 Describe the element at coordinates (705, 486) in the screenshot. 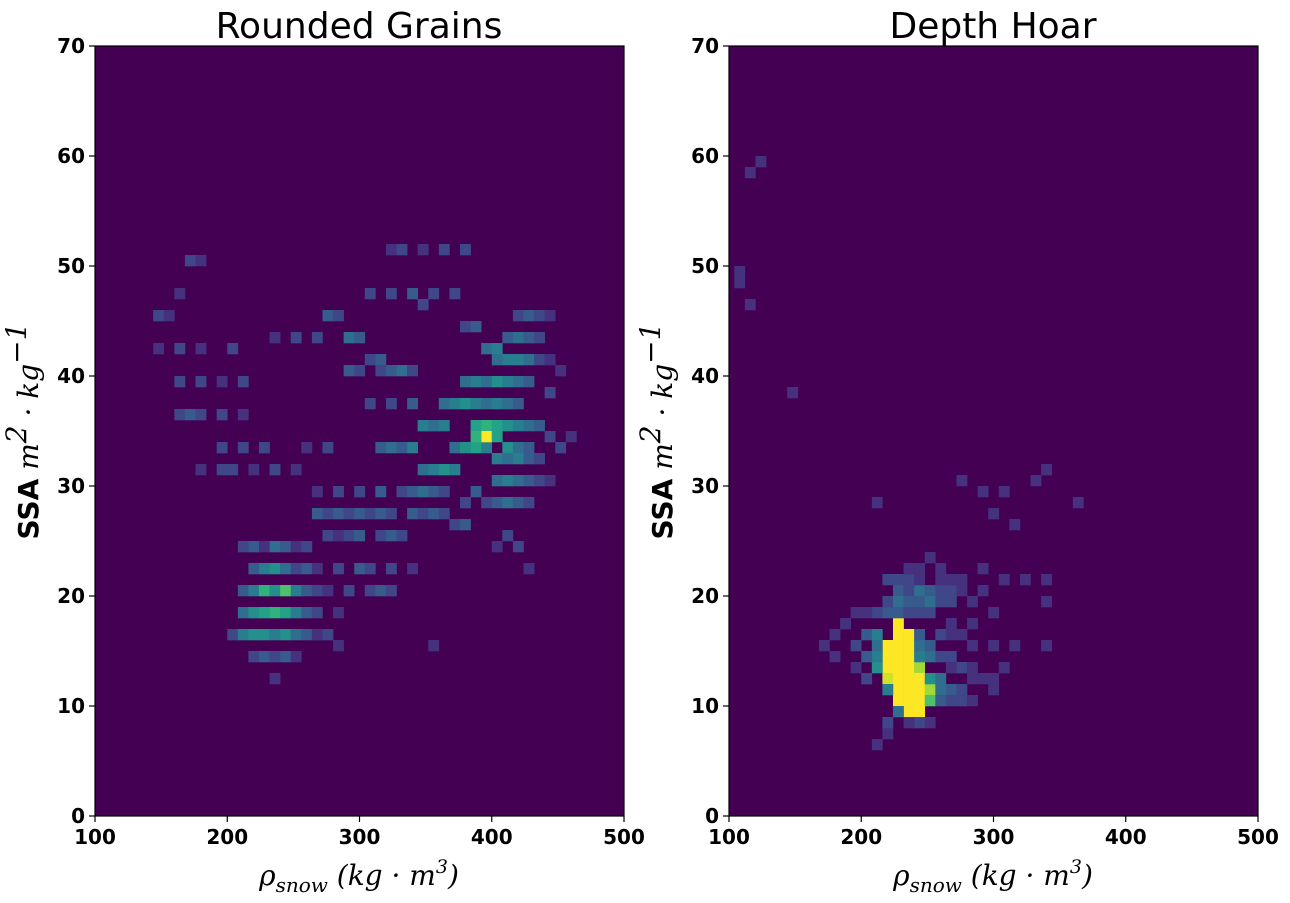

I see `y-tick-label: 30` at that location.